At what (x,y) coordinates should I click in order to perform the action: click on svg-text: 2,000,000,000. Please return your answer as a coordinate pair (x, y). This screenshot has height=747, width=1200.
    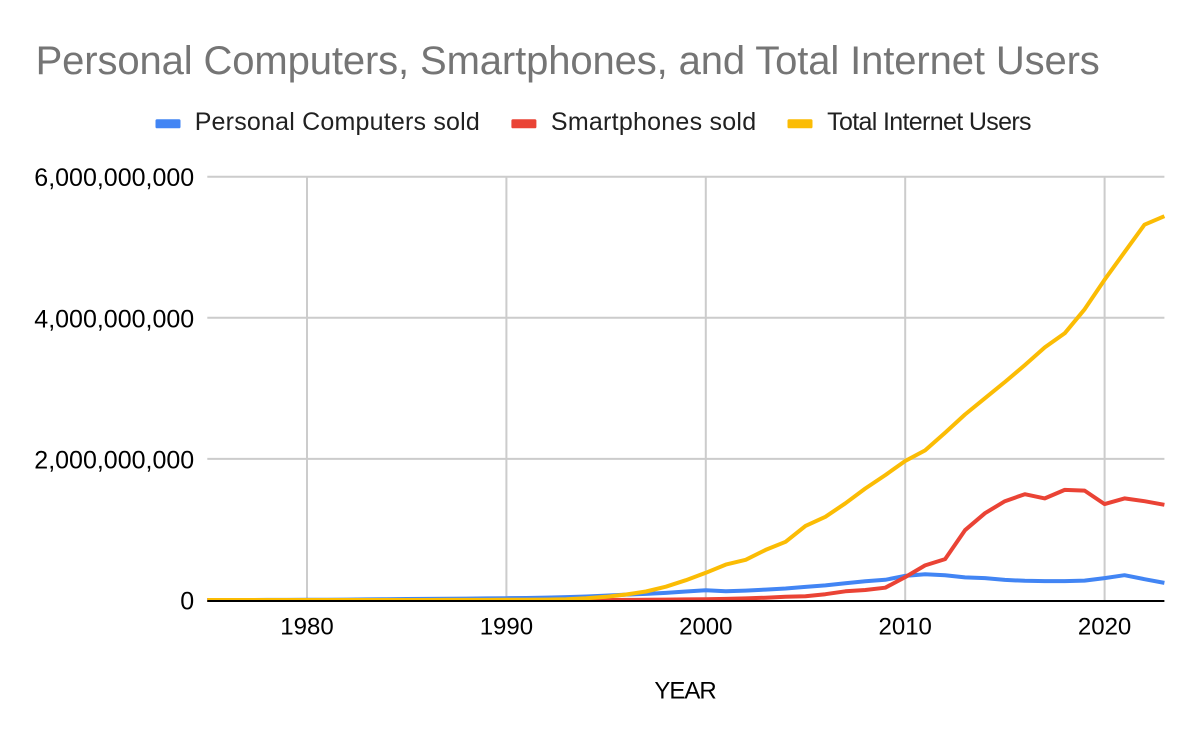
    Looking at the image, I should click on (114, 460).